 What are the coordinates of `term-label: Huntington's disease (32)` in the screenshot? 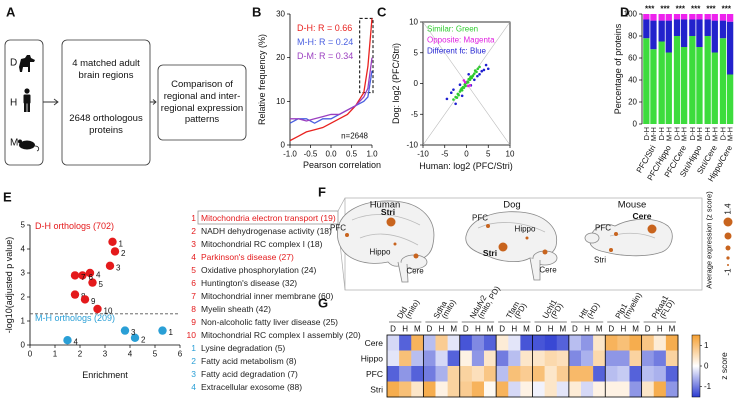 It's located at (249, 283).